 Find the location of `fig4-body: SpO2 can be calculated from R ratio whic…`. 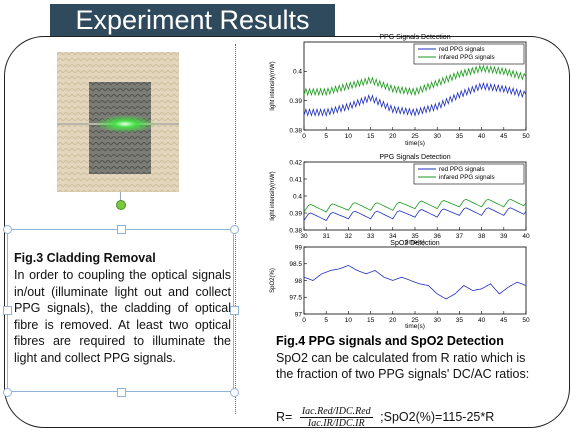

fig4-body: SpO2 can be calculated from R ratio whic… is located at coordinates (403, 366).